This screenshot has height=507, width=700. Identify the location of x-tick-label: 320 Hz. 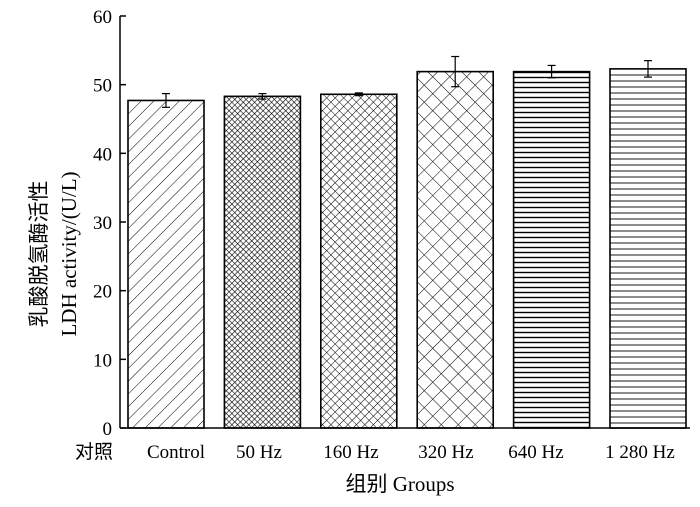
(445, 452).